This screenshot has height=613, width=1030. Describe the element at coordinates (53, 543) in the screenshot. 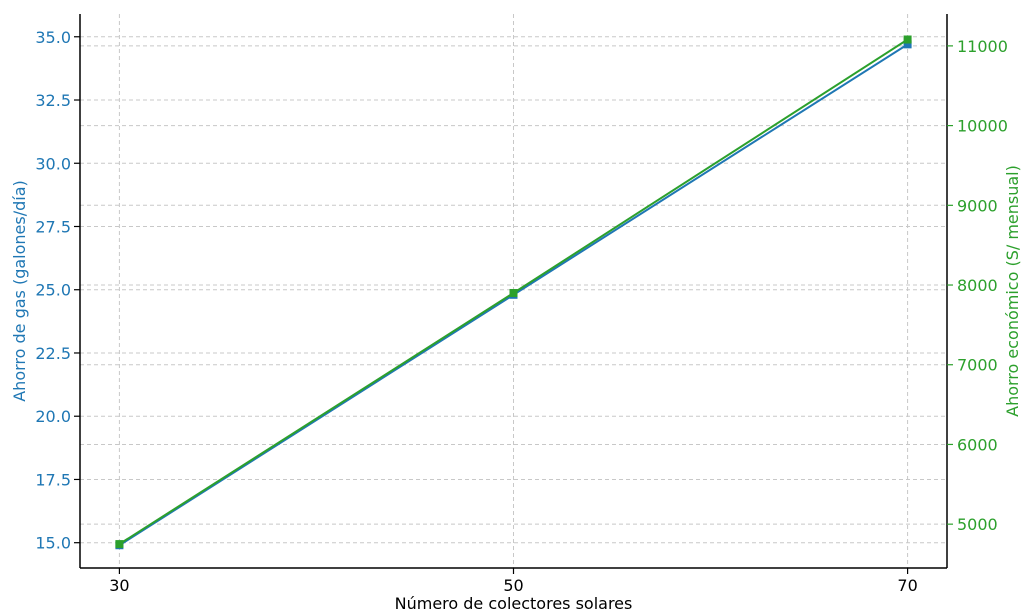

I see `y-left-tick-label-0: 15.0` at that location.